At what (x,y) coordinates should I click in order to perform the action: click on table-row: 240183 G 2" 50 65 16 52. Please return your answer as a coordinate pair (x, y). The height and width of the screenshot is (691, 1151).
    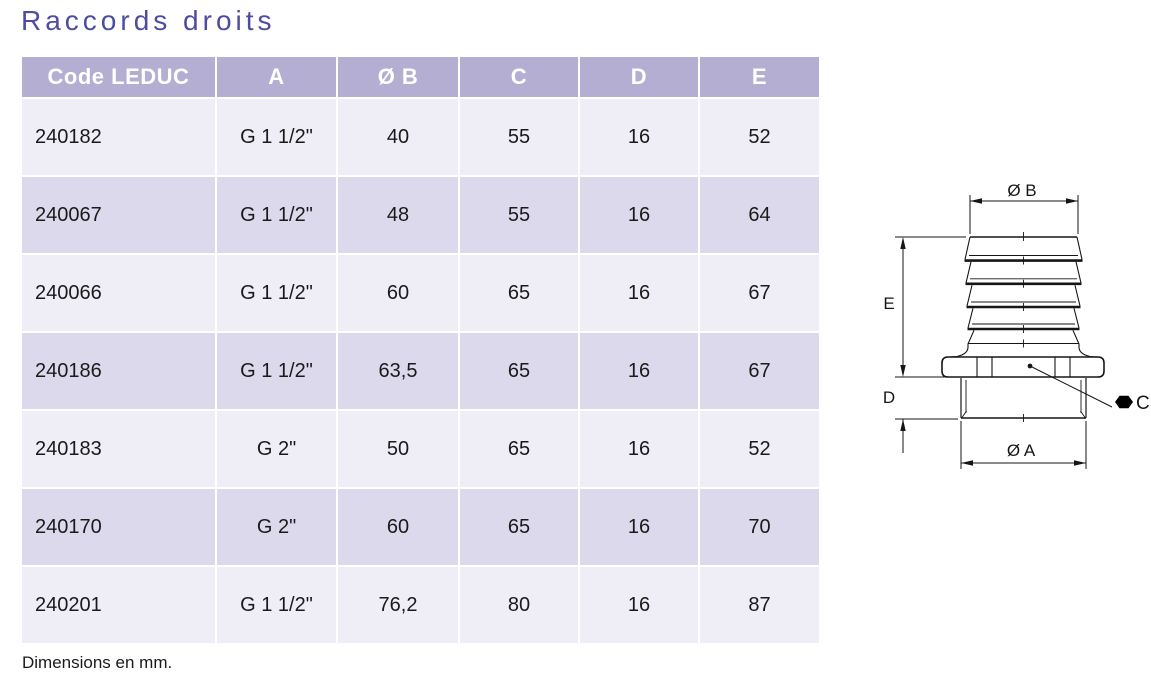
    Looking at the image, I should click on (420, 449).